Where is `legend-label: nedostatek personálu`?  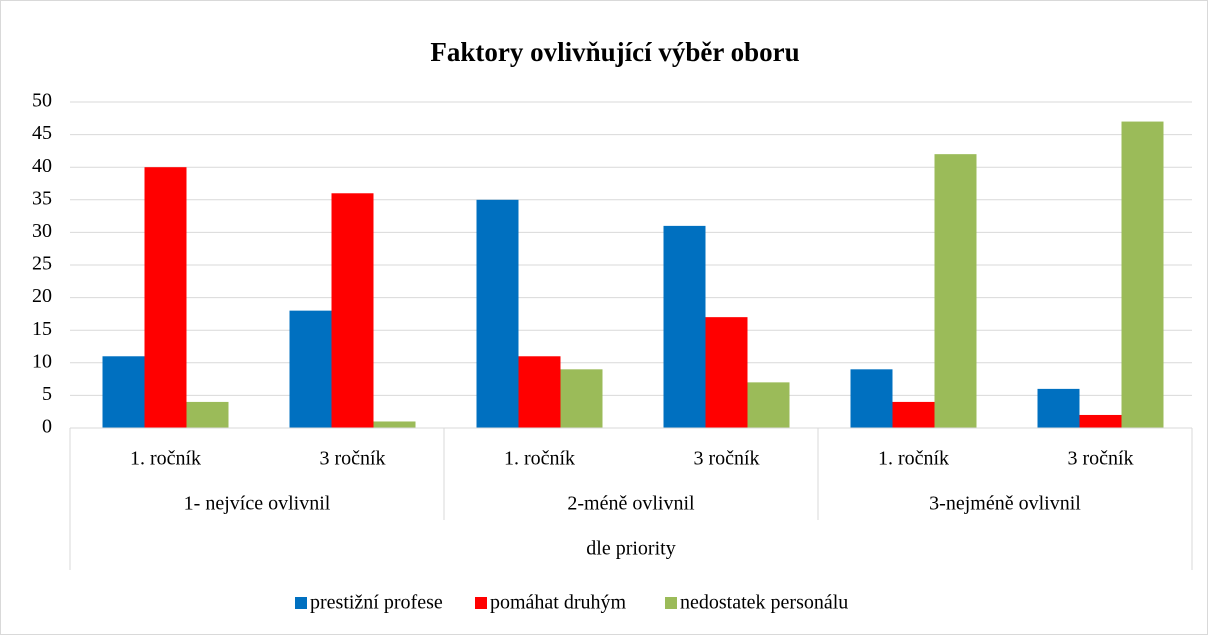 legend-label: nedostatek personálu is located at coordinates (764, 603).